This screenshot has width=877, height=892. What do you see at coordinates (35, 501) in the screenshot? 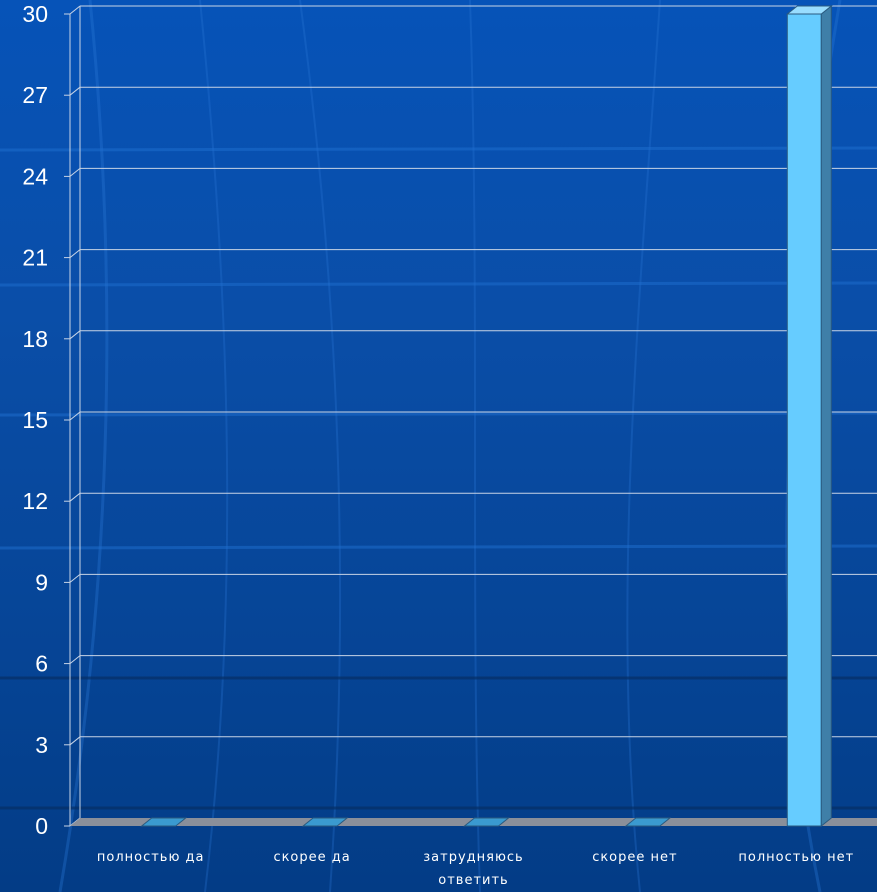
I see `y-tick-label: 12` at bounding box center [35, 501].